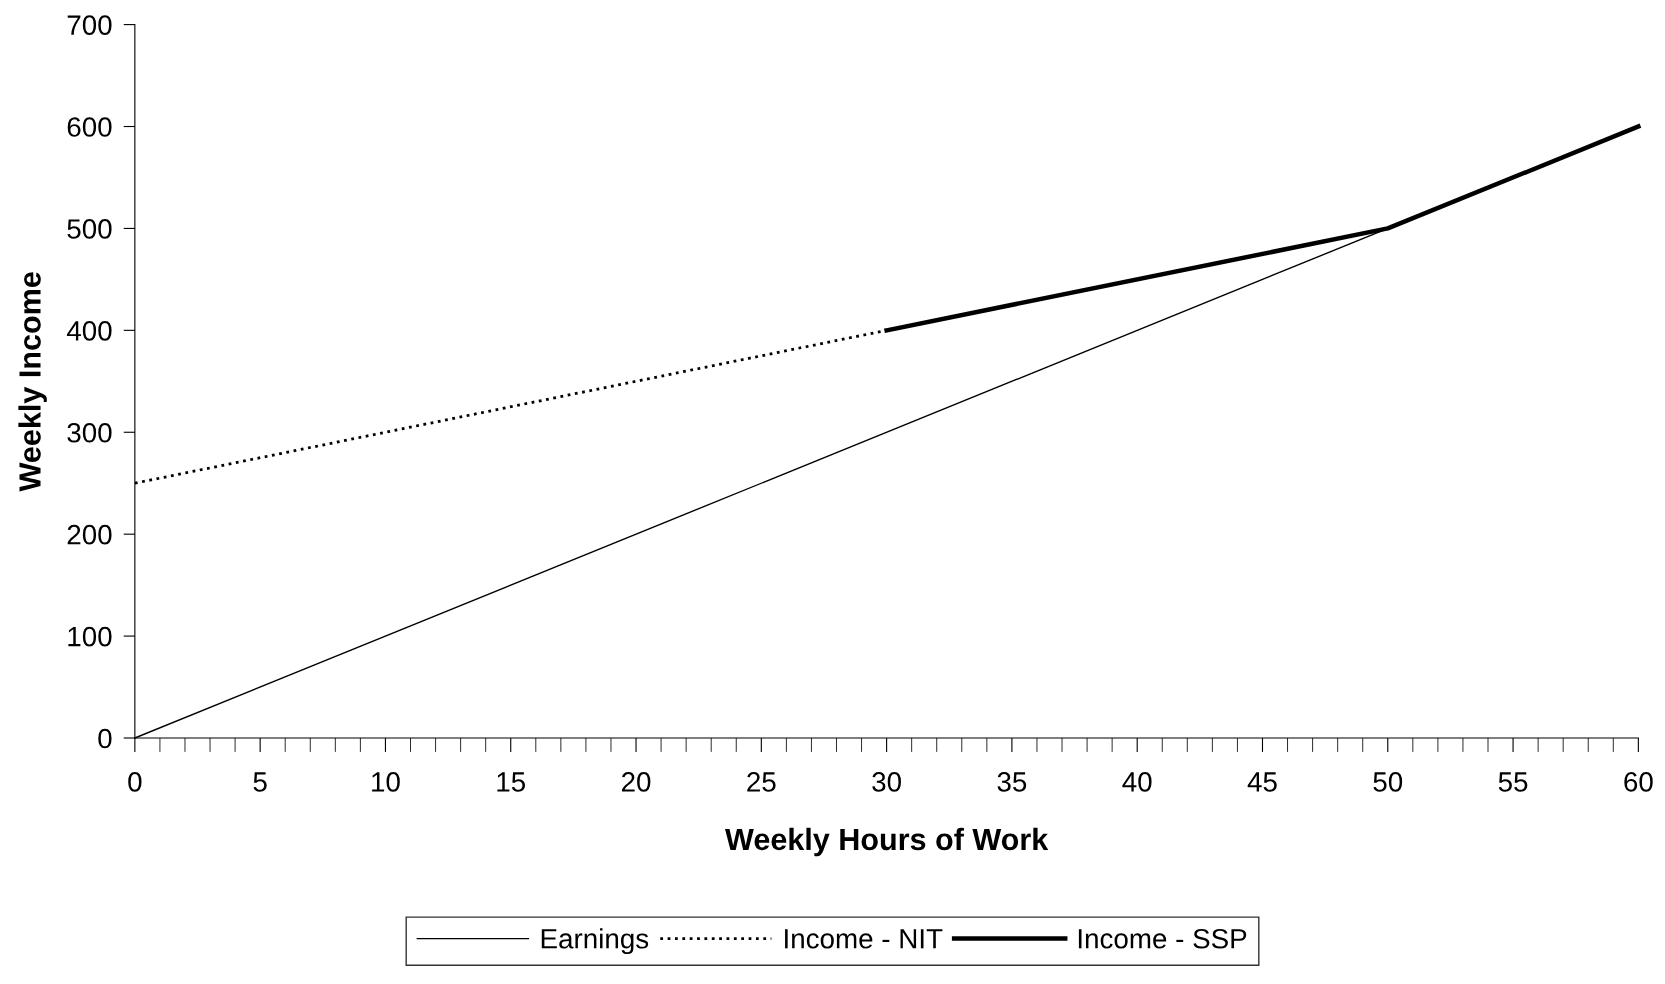 This screenshot has height=984, width=1665. What do you see at coordinates (90, 636) in the screenshot?
I see `y-tick-label: 100` at bounding box center [90, 636].